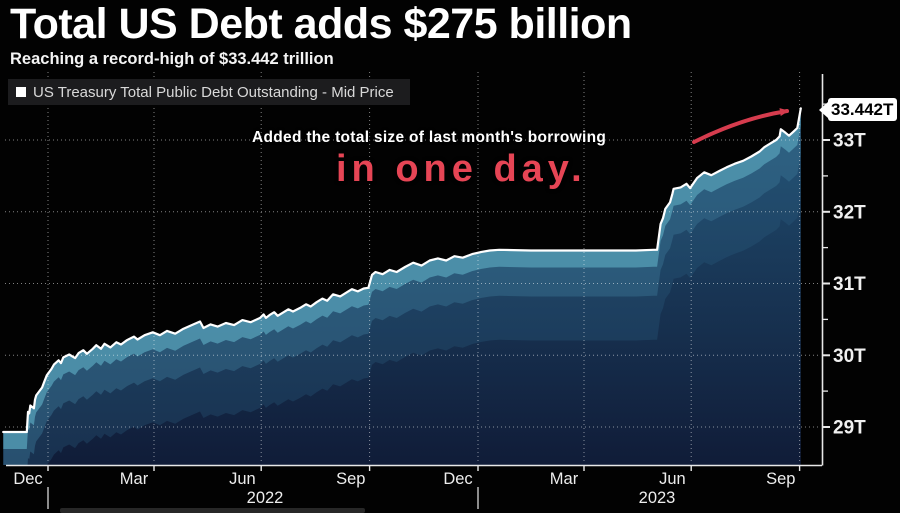  What do you see at coordinates (461, 169) in the screenshot?
I see `annotation-in-one-day: in one day.` at bounding box center [461, 169].